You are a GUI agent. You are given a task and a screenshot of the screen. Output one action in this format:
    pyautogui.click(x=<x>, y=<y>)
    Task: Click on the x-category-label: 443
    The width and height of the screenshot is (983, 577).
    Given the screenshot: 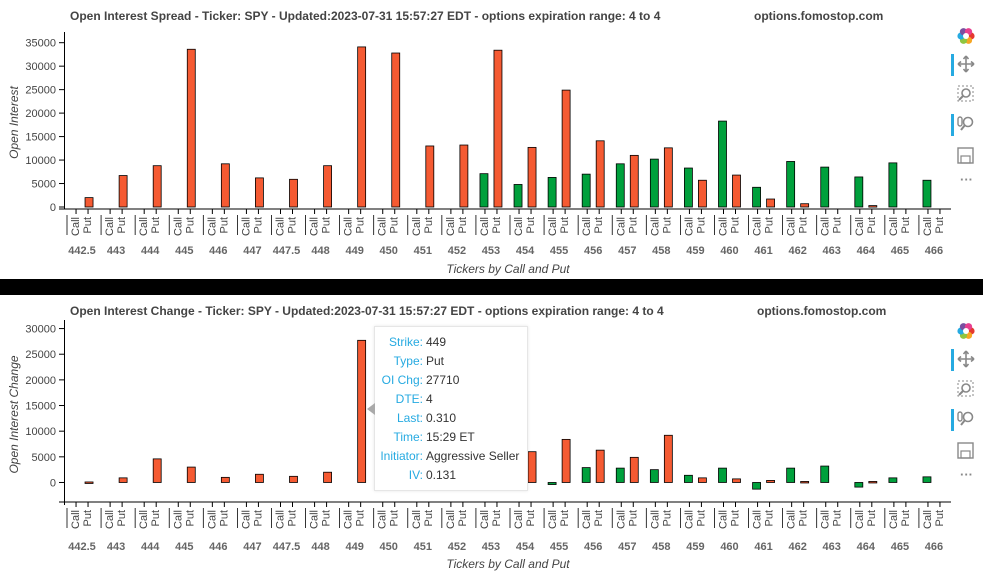 What is the action you would take?
    pyautogui.click(x=116, y=547)
    